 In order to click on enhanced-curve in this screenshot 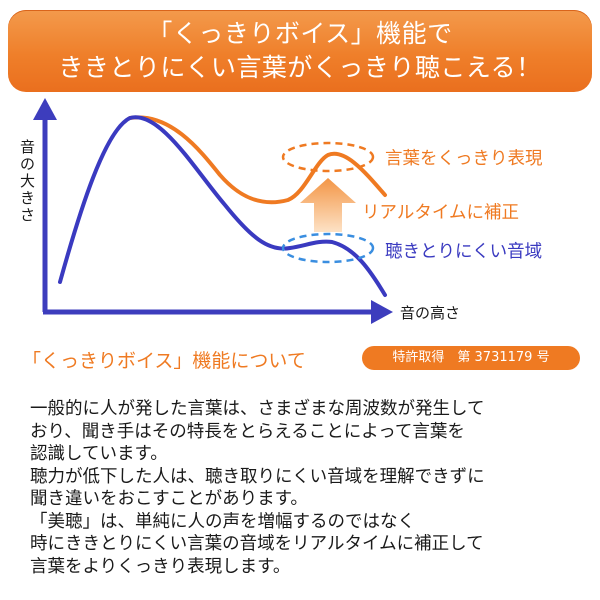, I will do `click(257, 160)`.